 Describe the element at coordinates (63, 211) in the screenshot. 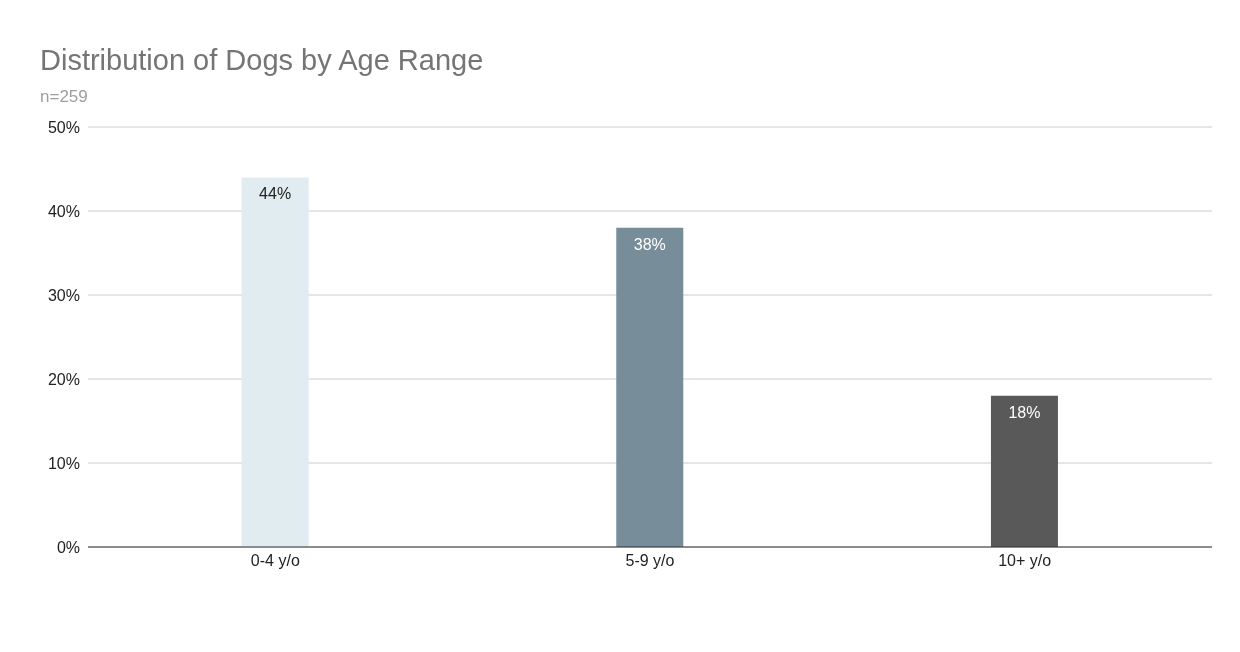

I see `y-tick-label: 40%` at that location.